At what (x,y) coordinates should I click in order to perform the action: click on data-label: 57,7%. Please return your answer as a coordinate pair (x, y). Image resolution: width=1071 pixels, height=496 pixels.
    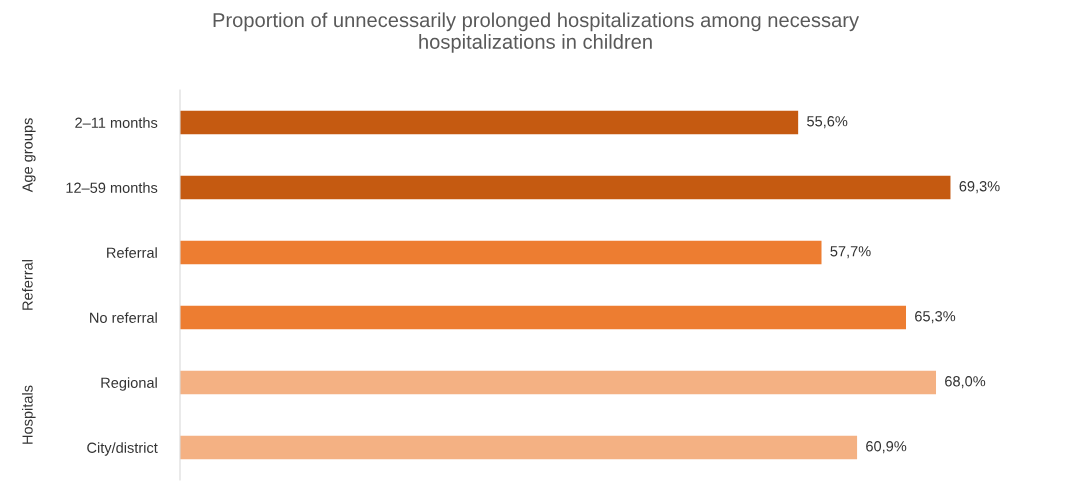
    Looking at the image, I should click on (850, 252).